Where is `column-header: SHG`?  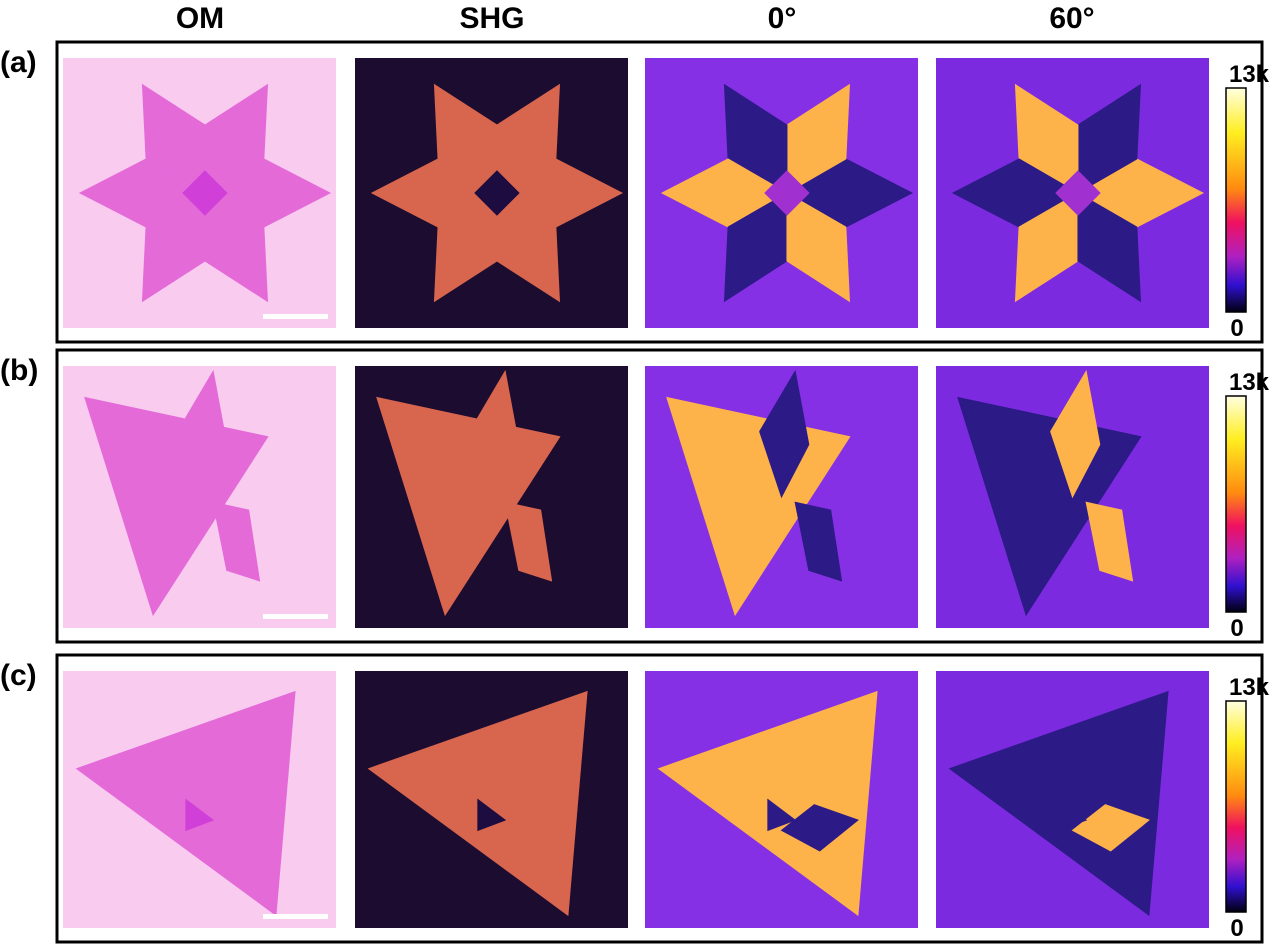
column-header: SHG is located at coordinates (491, 18).